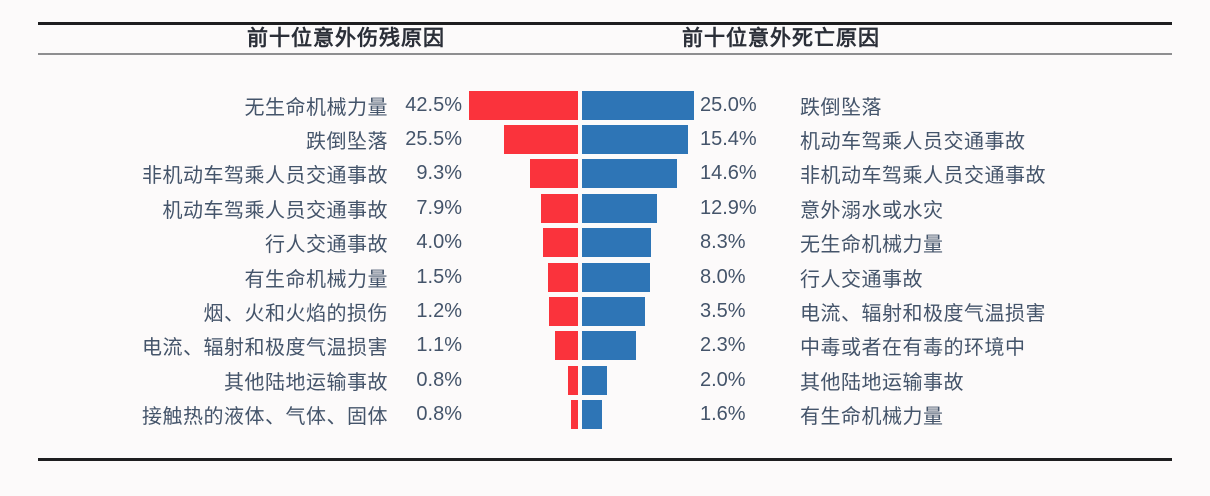 The height and width of the screenshot is (496, 1210). What do you see at coordinates (728, 104) in the screenshot?
I see `death-percent-value: 25.0%` at bounding box center [728, 104].